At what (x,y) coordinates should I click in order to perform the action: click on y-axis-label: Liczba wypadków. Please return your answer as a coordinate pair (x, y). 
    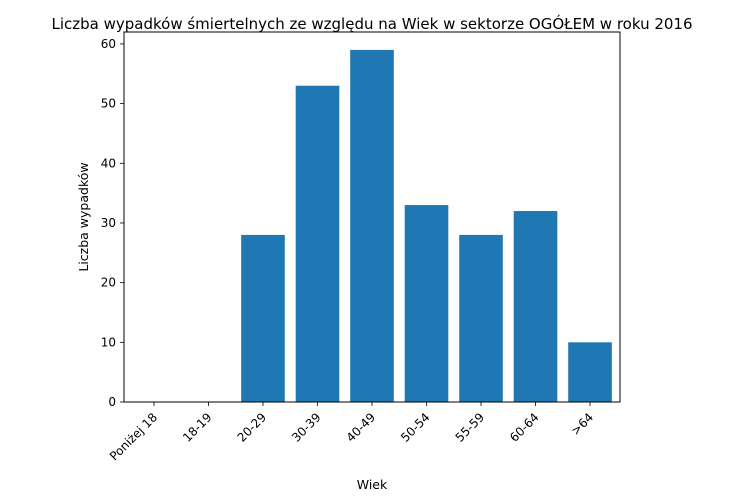
    Looking at the image, I should click on (83, 216).